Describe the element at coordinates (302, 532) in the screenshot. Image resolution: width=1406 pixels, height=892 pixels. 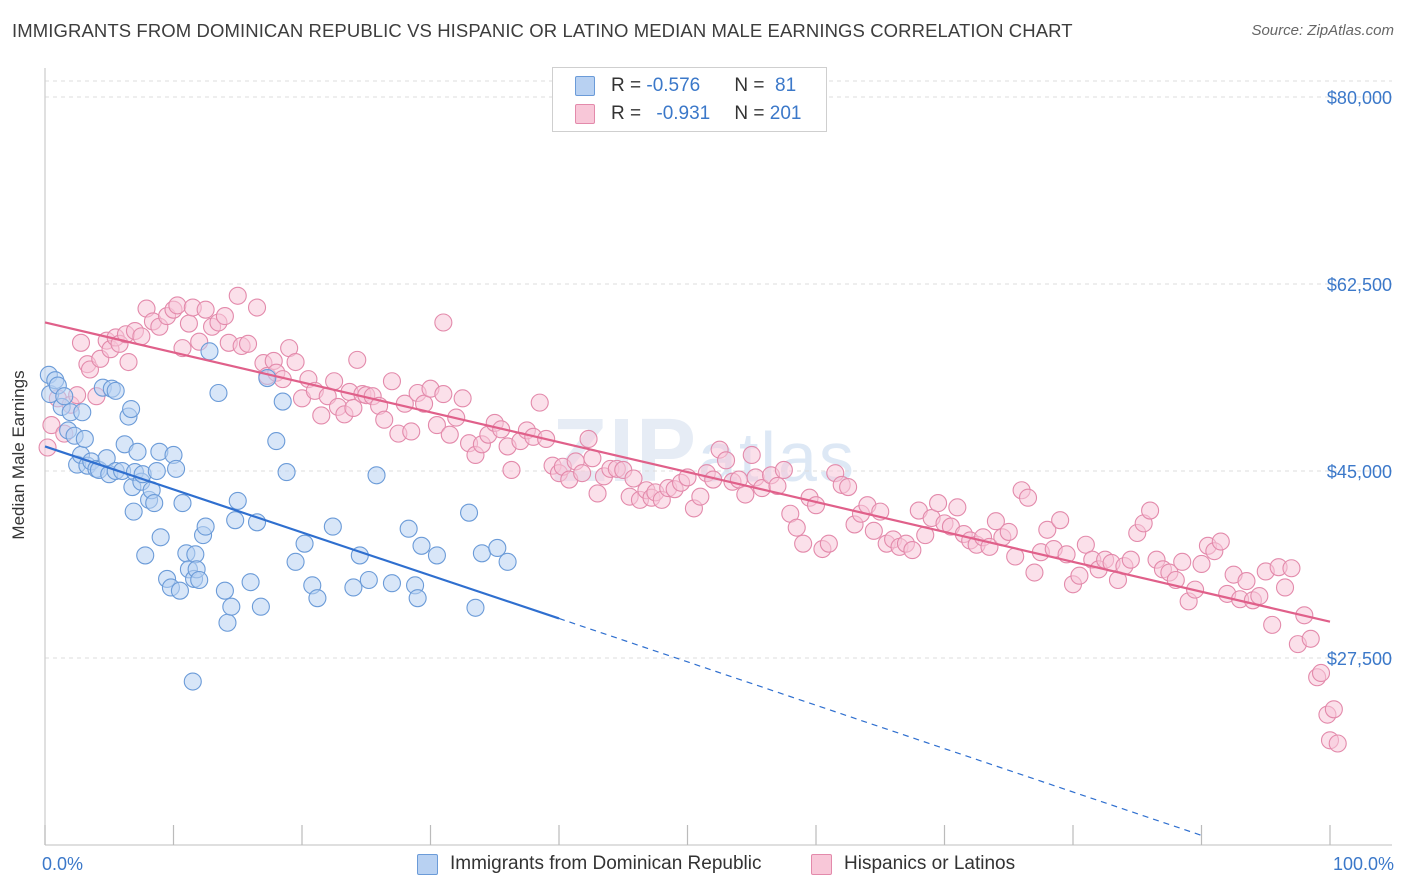
I see `trend-line-dominican` at that location.